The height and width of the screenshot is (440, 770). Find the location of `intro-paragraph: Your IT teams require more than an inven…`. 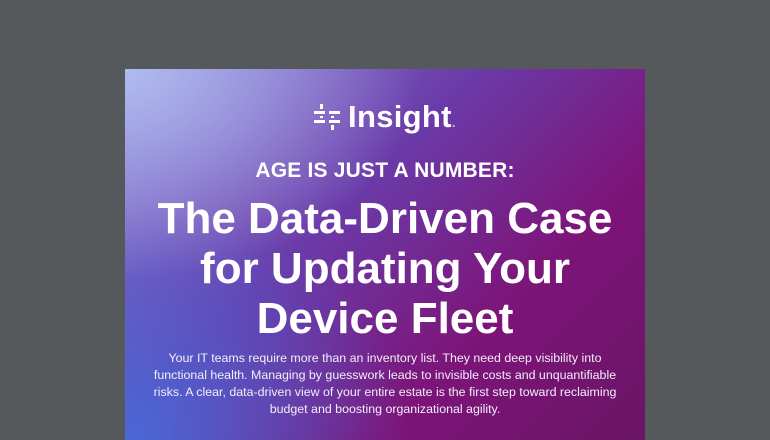

intro-paragraph: Your IT teams require more than an inven… is located at coordinates (385, 383).